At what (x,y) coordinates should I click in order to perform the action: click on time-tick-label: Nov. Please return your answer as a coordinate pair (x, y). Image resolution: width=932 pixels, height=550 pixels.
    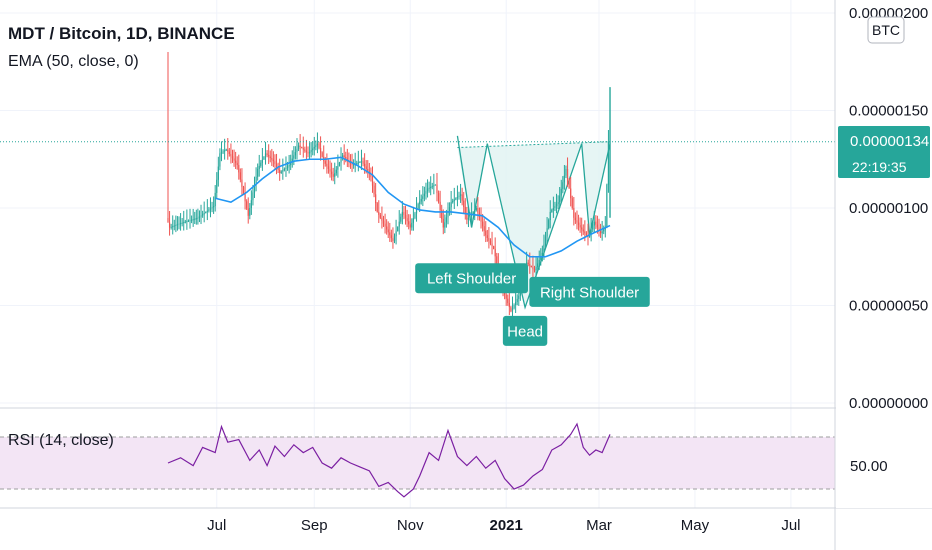
    Looking at the image, I should click on (410, 525).